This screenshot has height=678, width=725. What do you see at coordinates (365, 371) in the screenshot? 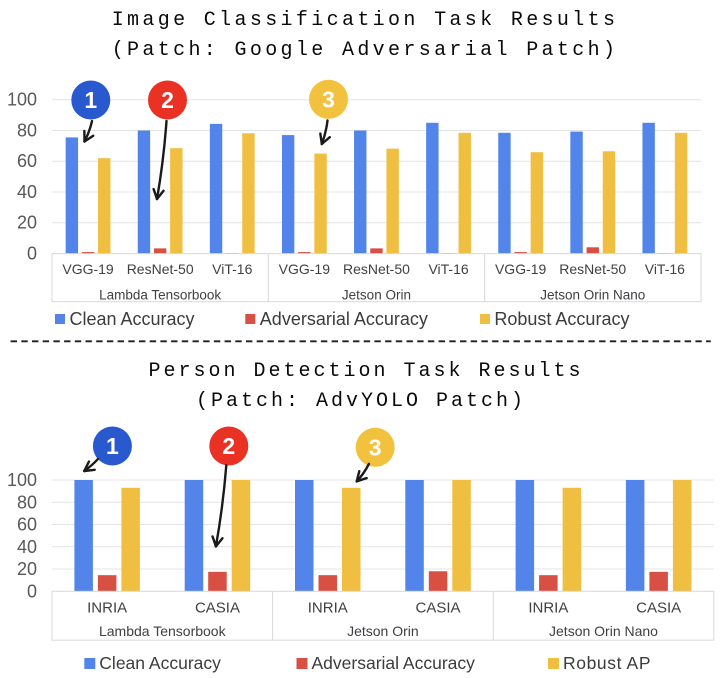
I see `svg-text: Person Detection Task Results` at bounding box center [365, 371].